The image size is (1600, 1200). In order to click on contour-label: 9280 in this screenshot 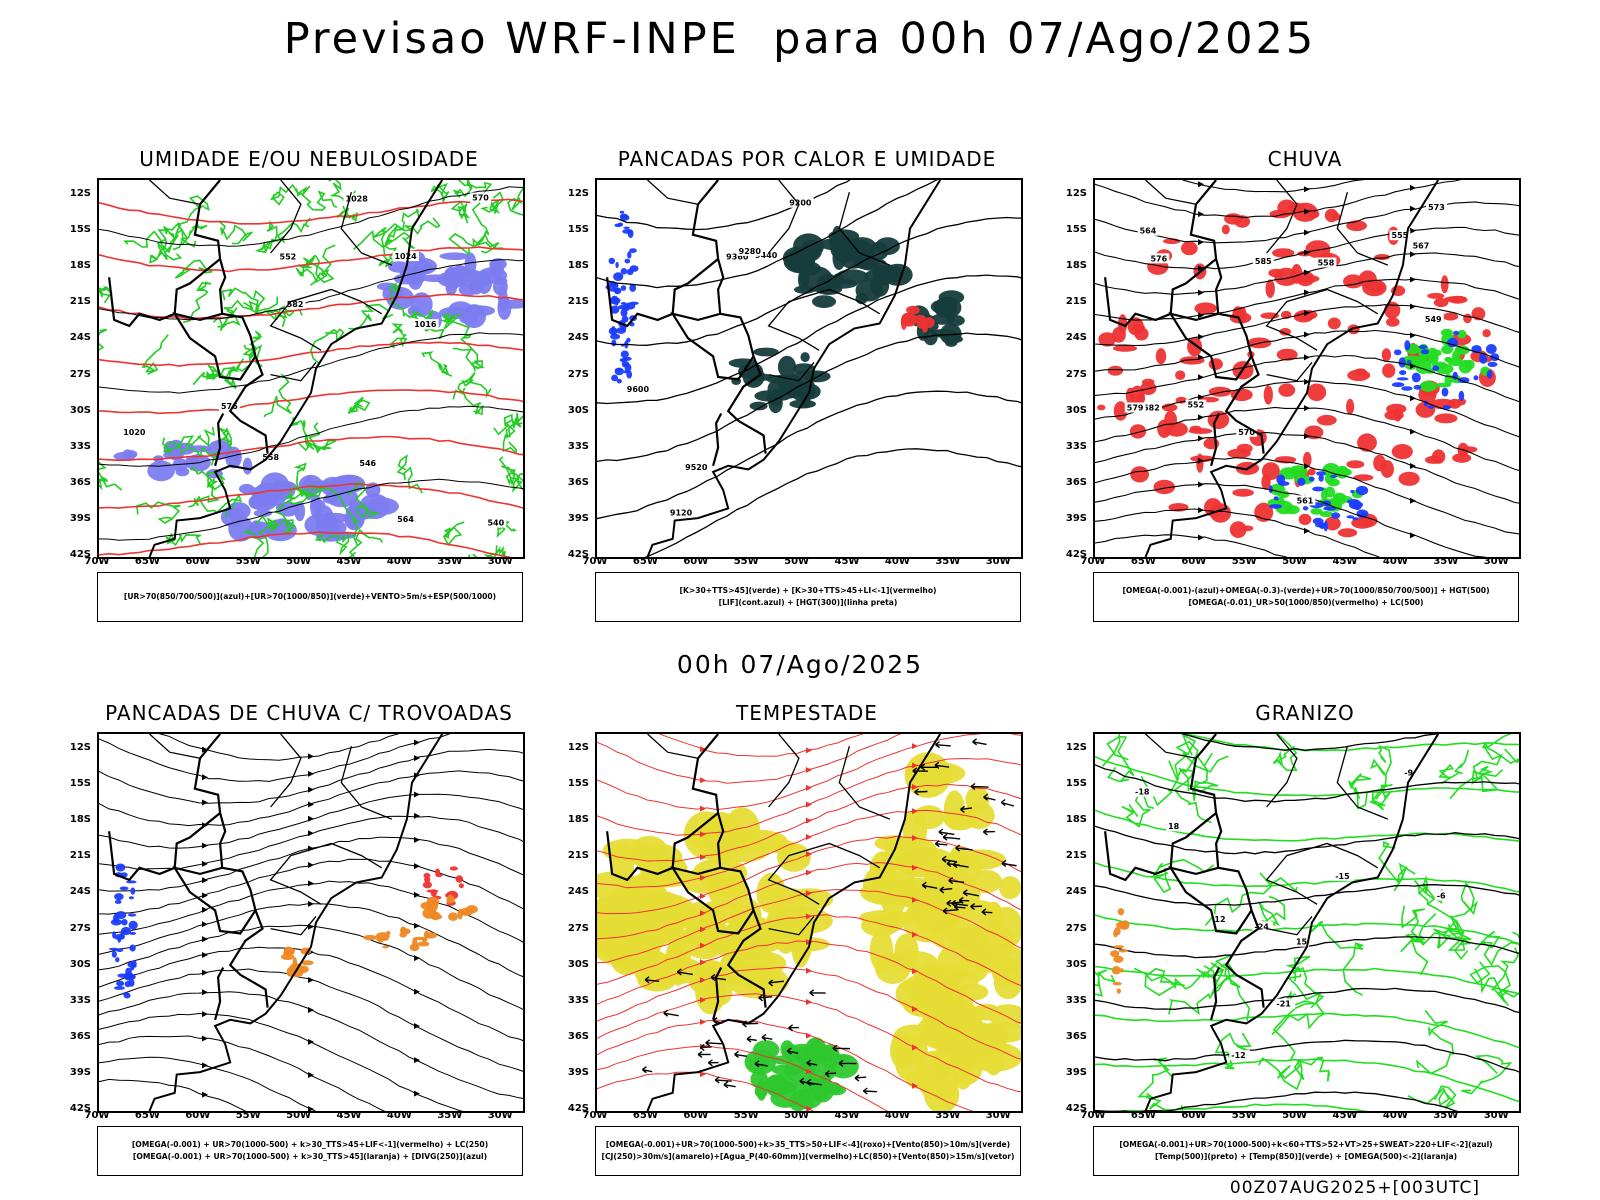, I will do `click(750, 251)`.